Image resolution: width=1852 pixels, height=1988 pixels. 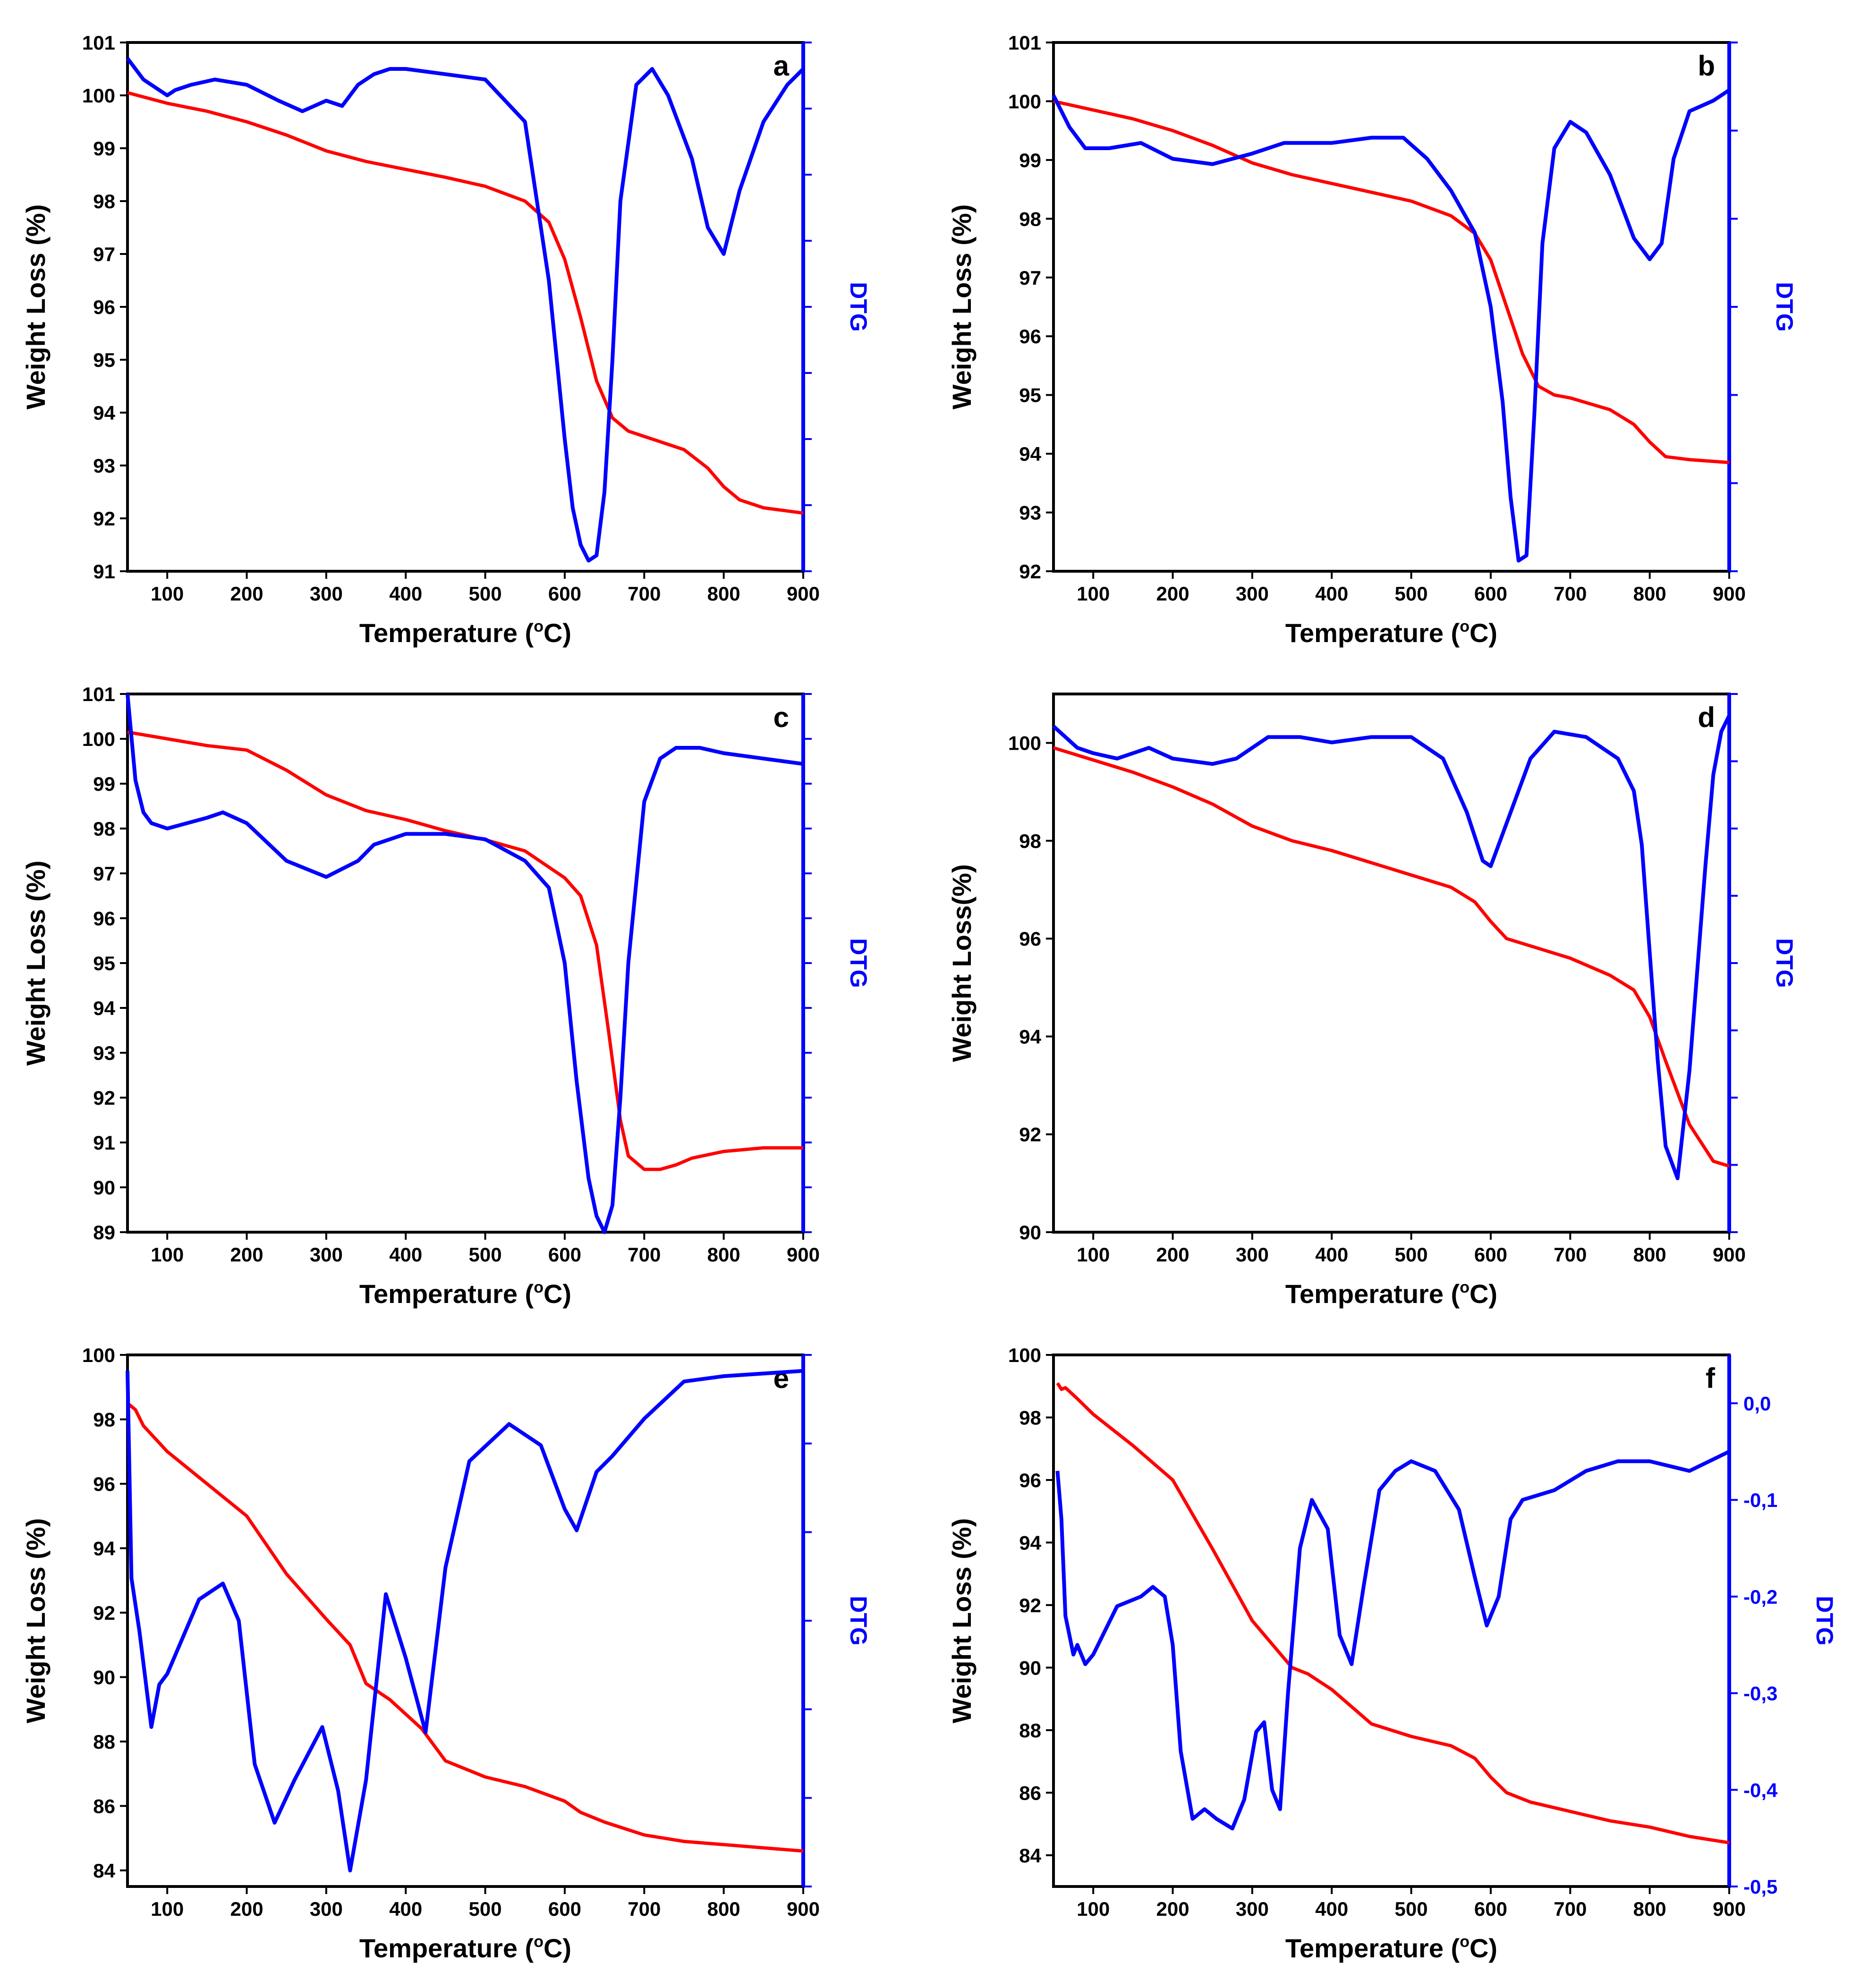 What do you see at coordinates (104, 466) in the screenshot?
I see `y-tick-label: 93` at bounding box center [104, 466].